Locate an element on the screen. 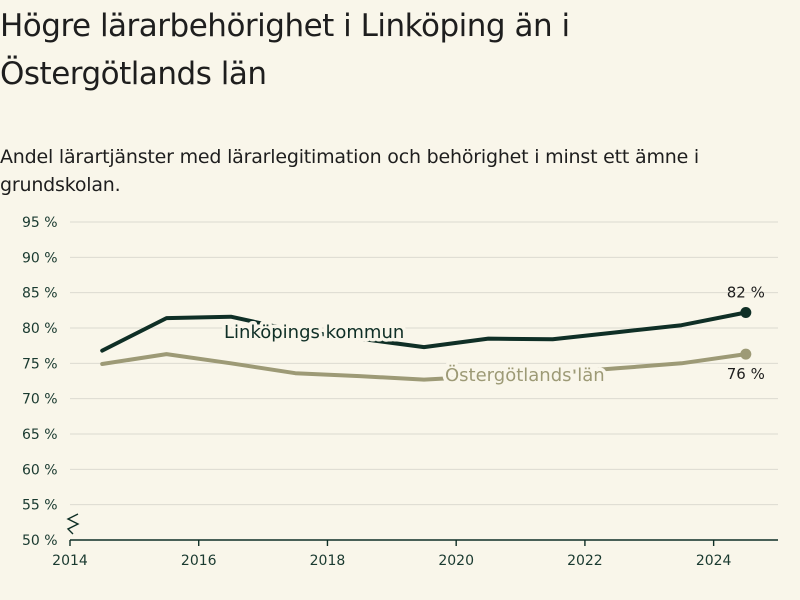 The width and height of the screenshot is (800, 600). x-axis: 2014 2016 2018 2020 2022 2024 is located at coordinates (415, 554).